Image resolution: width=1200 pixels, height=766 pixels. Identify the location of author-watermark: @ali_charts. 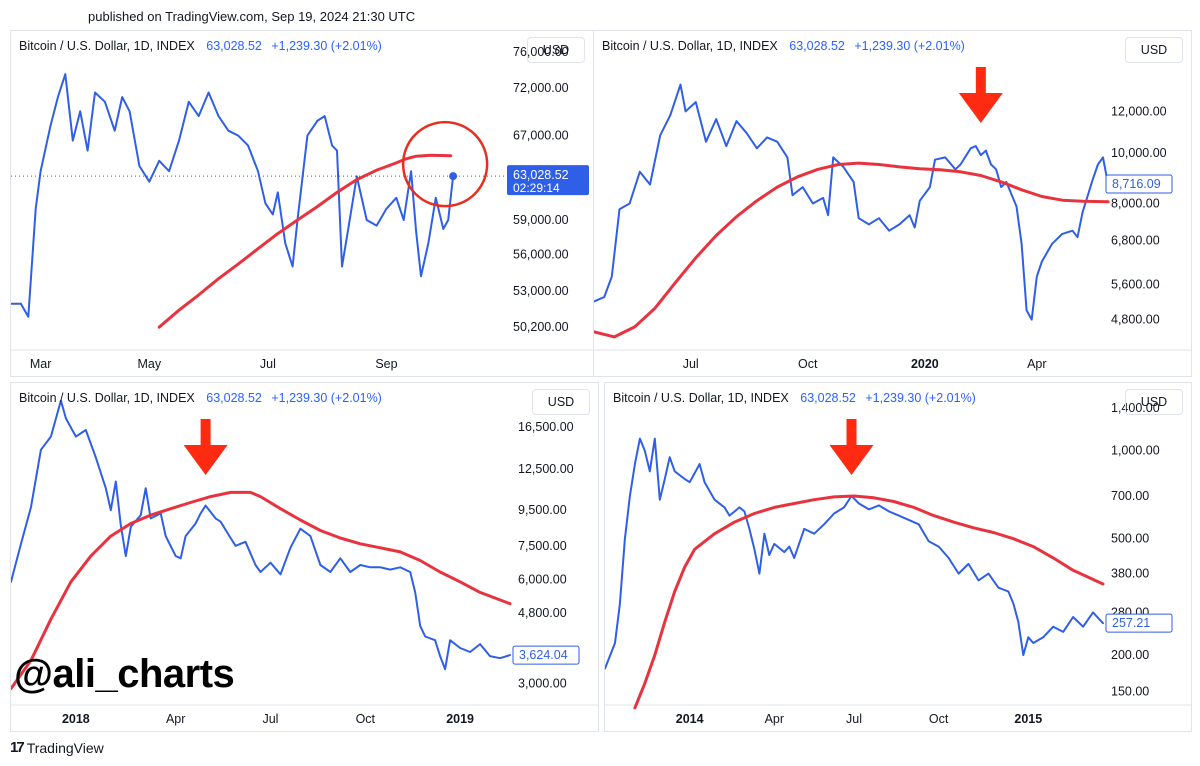
(124, 674).